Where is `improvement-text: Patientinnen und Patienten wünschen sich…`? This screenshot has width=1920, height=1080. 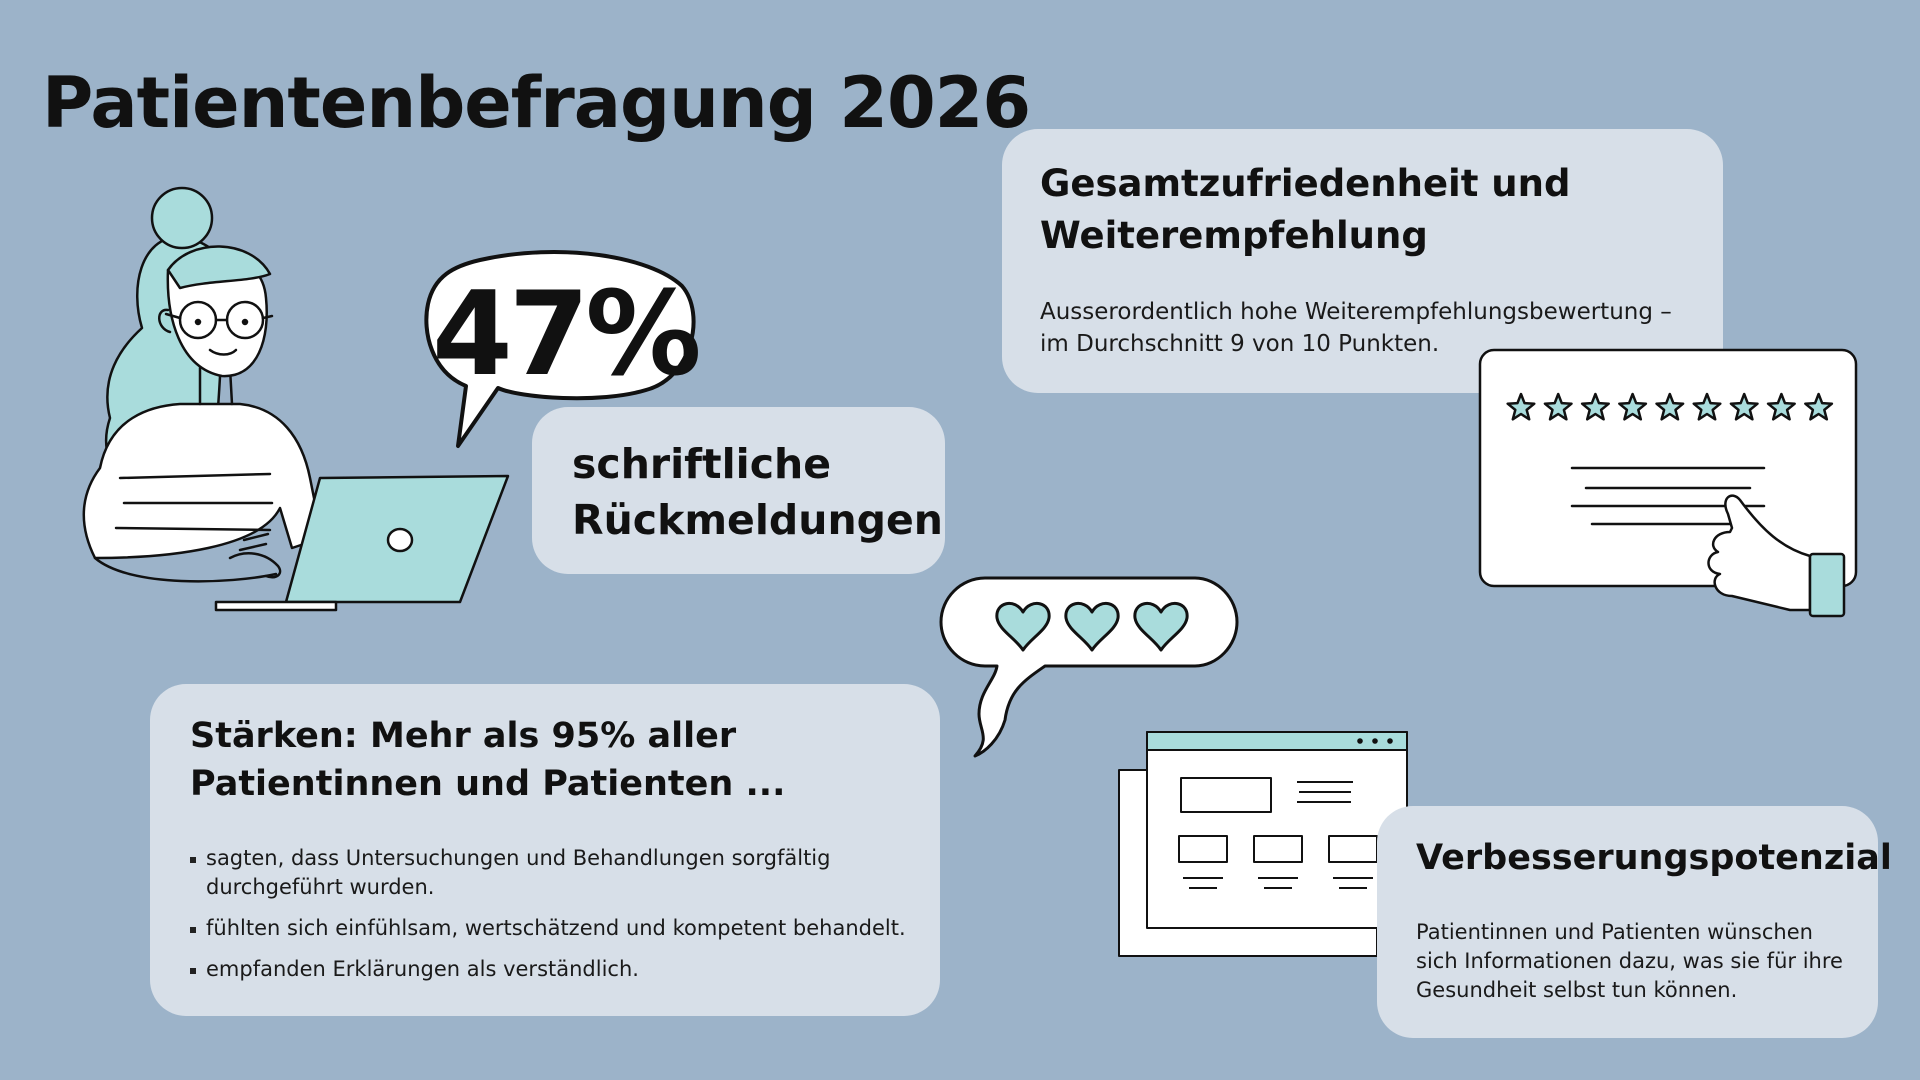
improvement-text: Patientinnen und Patienten wünschen sich… is located at coordinates (1629, 961).